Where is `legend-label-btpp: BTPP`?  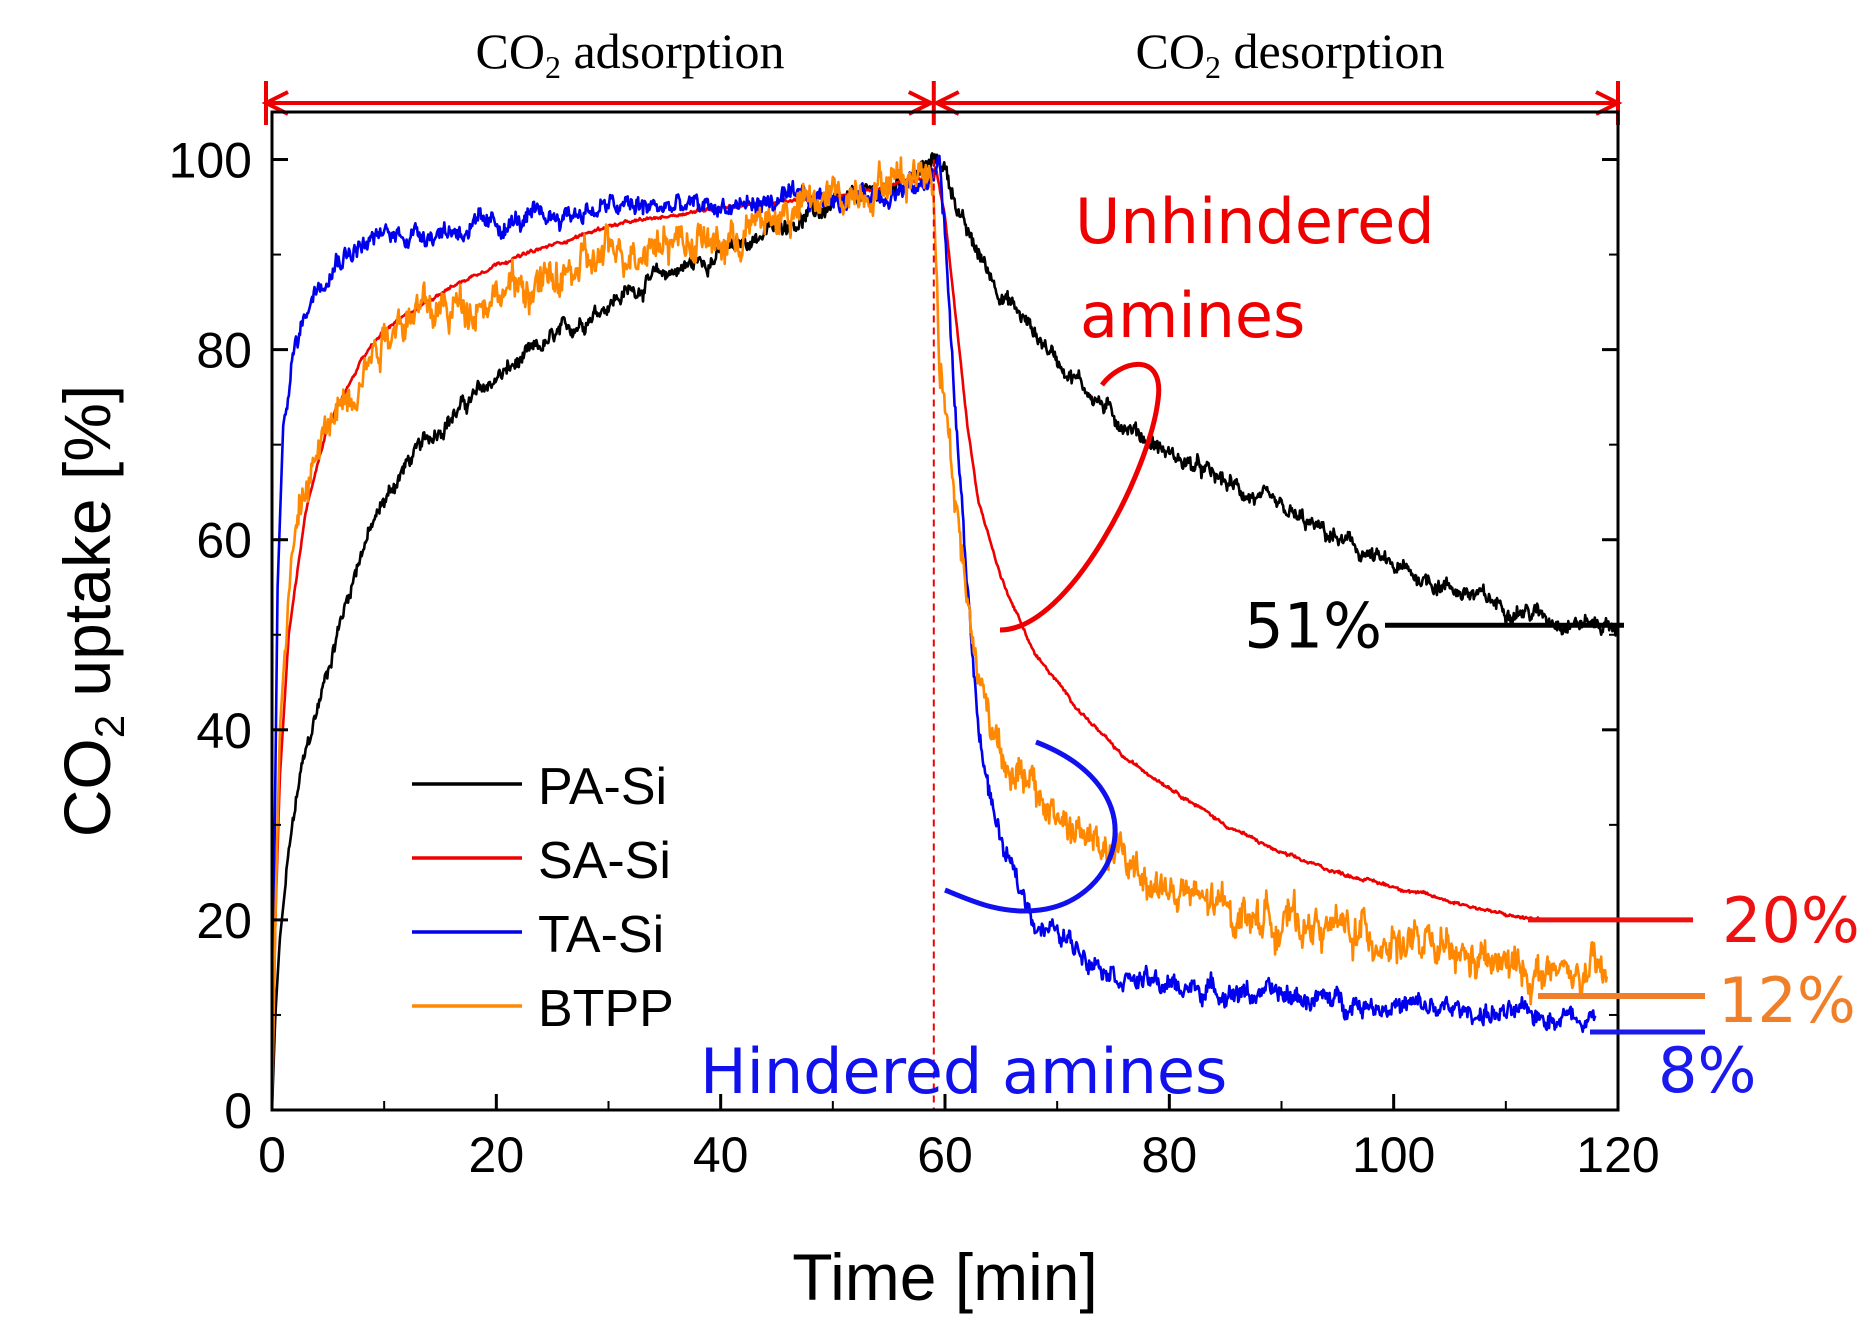 legend-label-btpp: BTPP is located at coordinates (606, 1009).